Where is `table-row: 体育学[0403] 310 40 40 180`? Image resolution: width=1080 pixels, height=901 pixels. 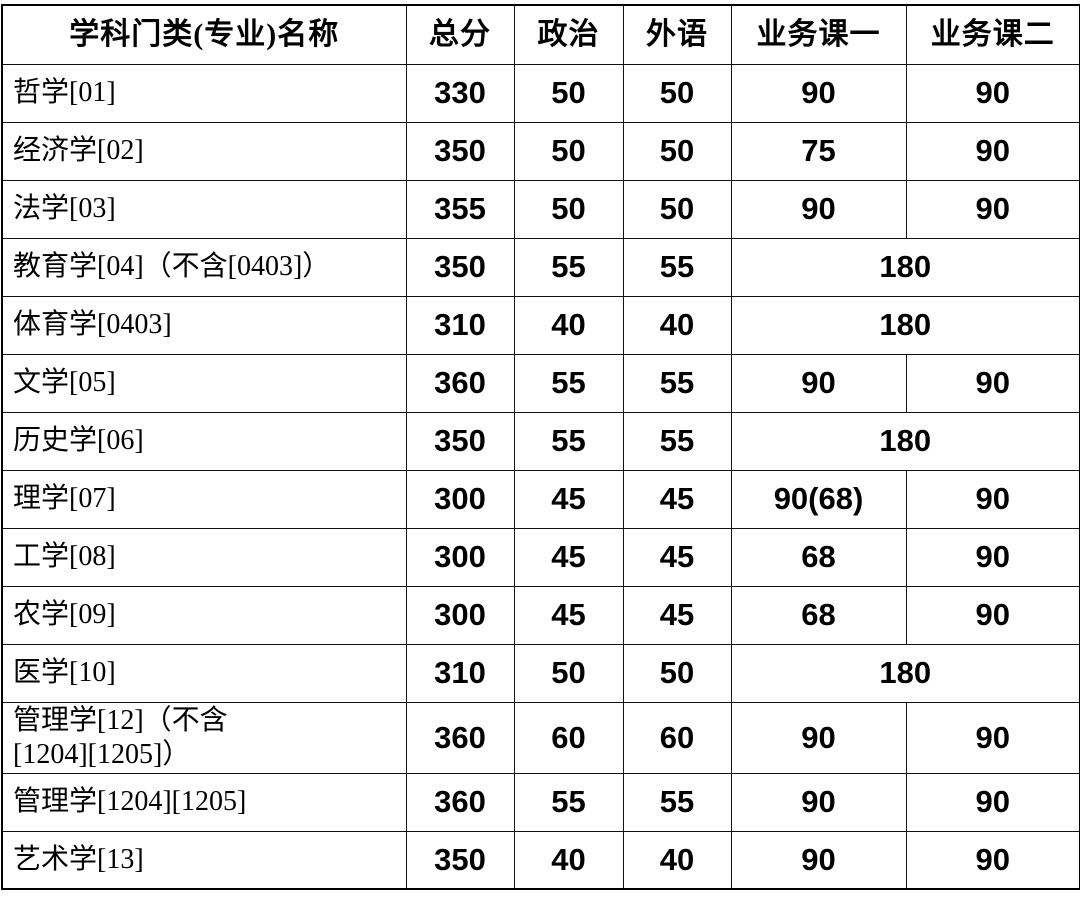
table-row: 体育学[0403] 310 40 40 180 is located at coordinates (540, 325).